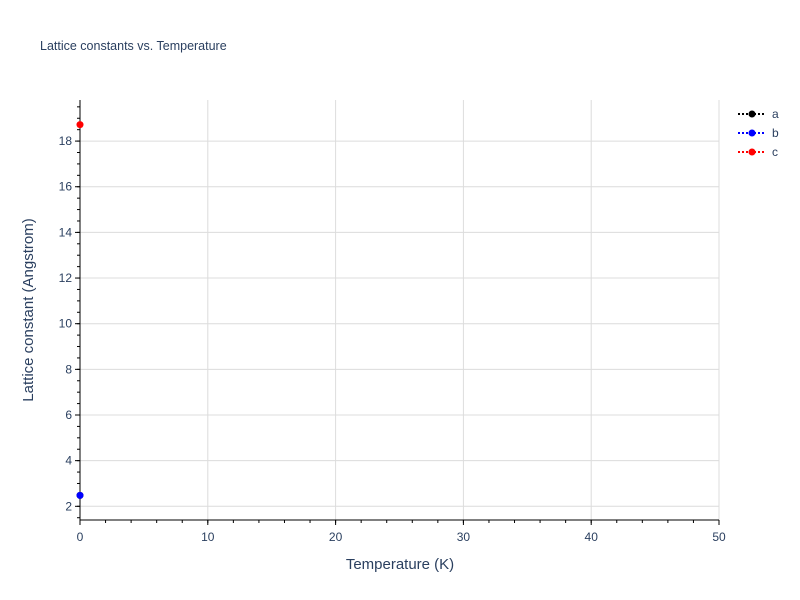 The image size is (800, 600). Describe the element at coordinates (28, 309) in the screenshot. I see `y-axis-label: Lattice constant (Angstrom)` at that location.